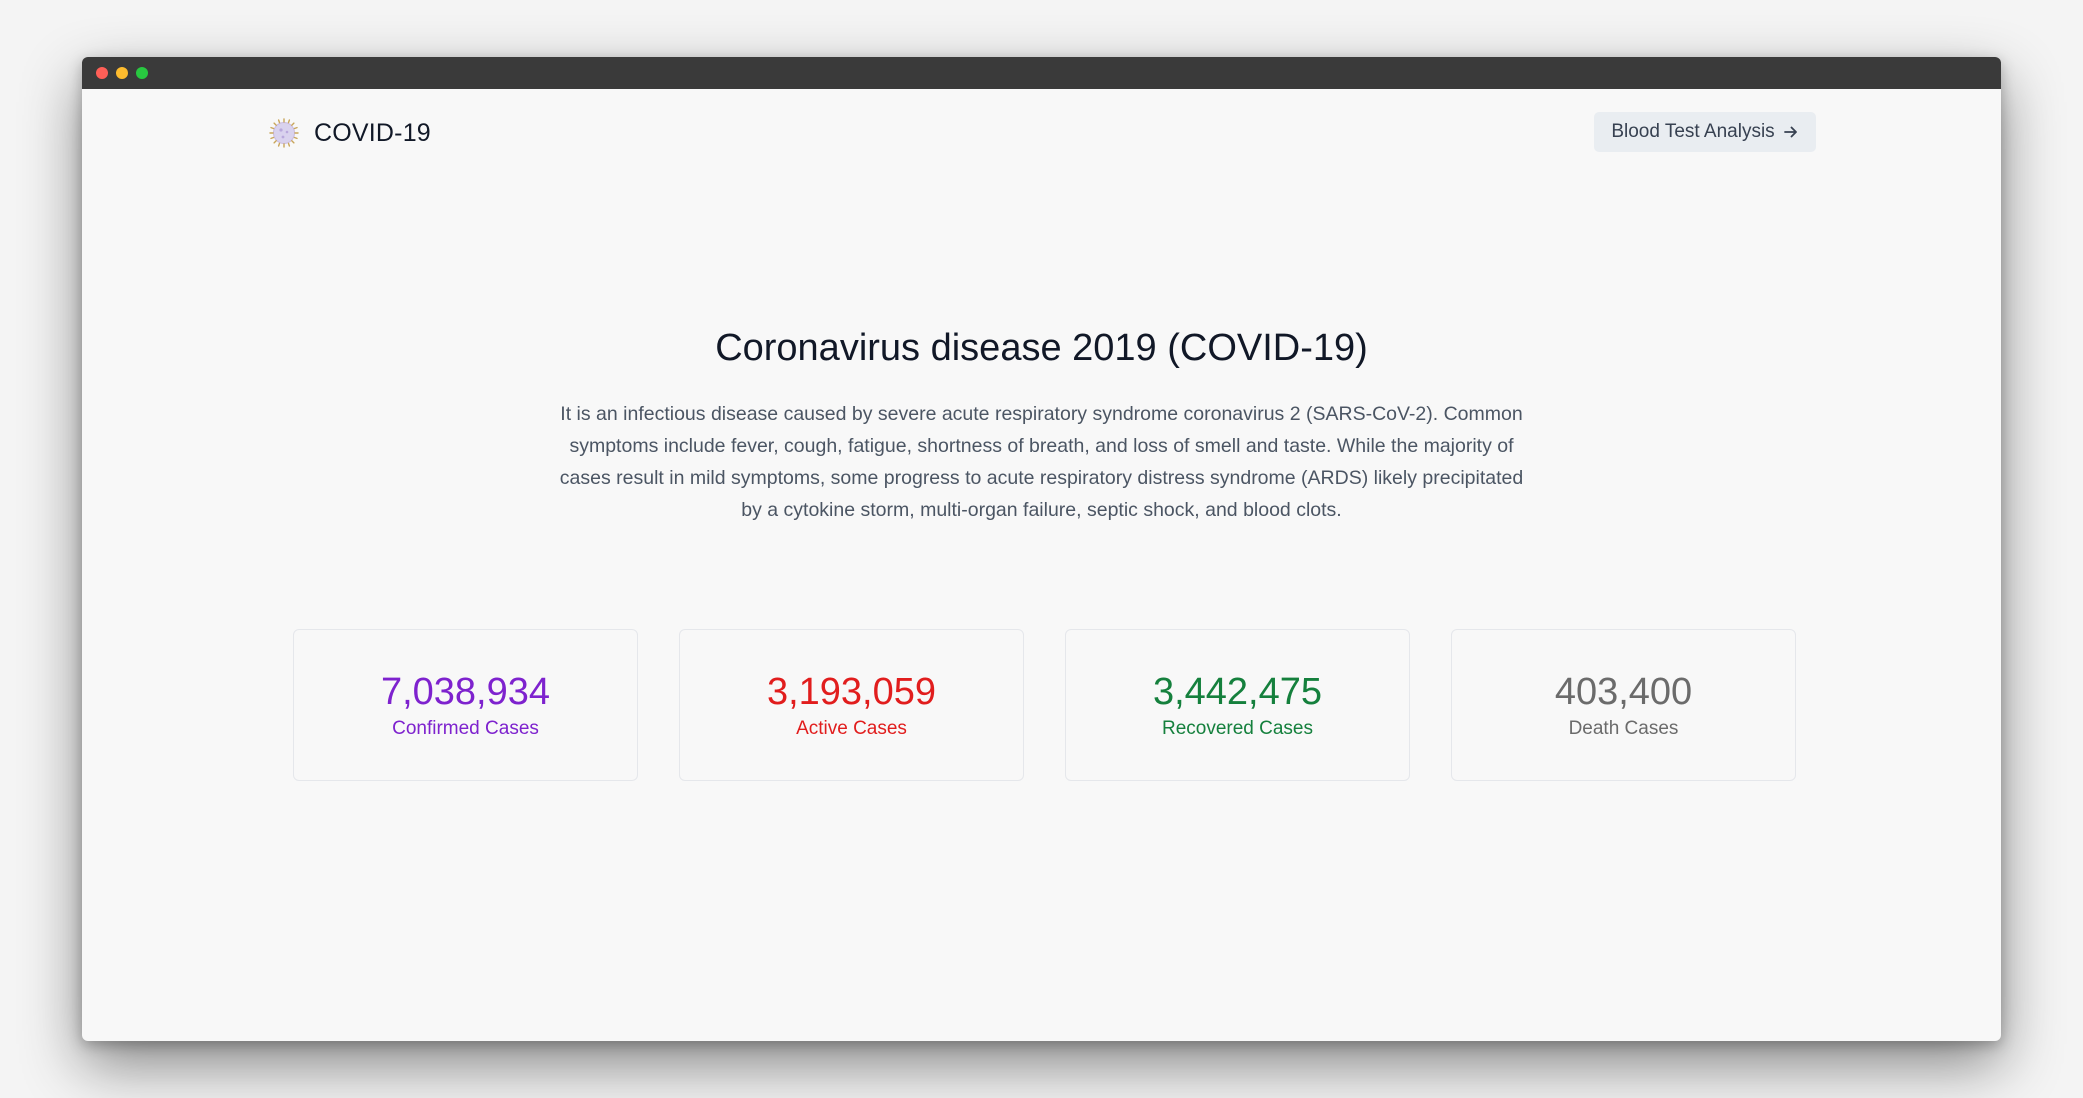 The height and width of the screenshot is (1098, 2083). I want to click on maximize-window-button, so click(142, 73).